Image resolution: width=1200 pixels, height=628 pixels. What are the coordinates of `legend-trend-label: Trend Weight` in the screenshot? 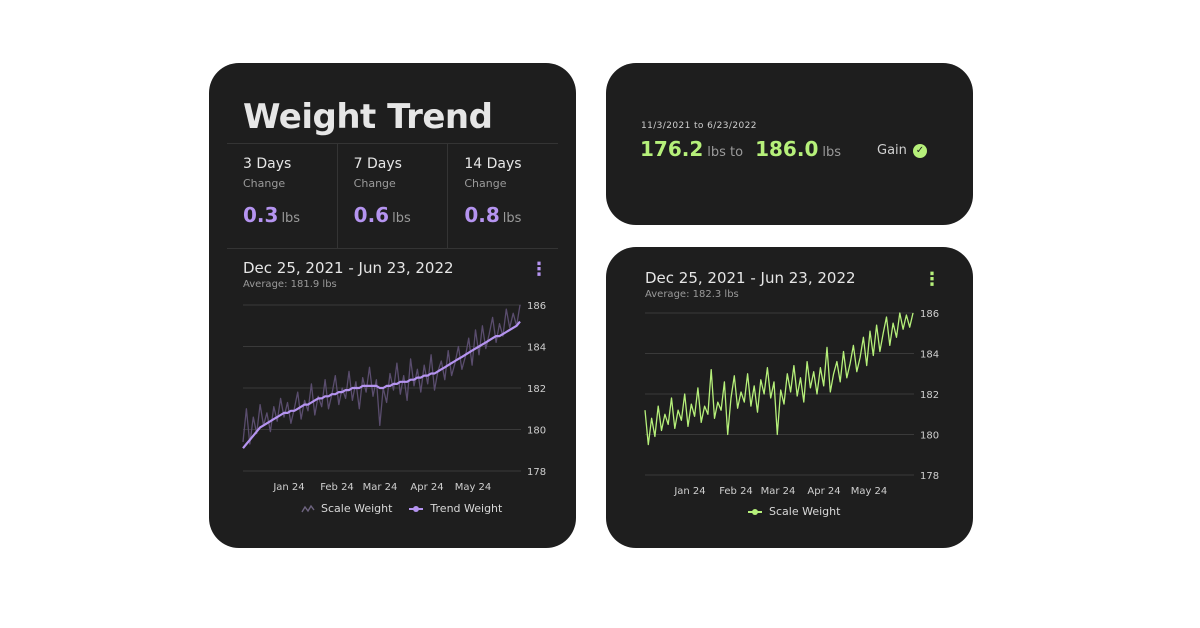 It's located at (466, 508).